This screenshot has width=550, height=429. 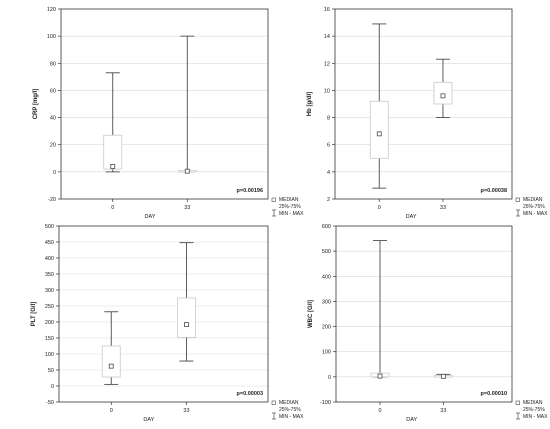 What do you see at coordinates (49, 339) in the screenshot?
I see `y-tick-label: 150` at bounding box center [49, 339].